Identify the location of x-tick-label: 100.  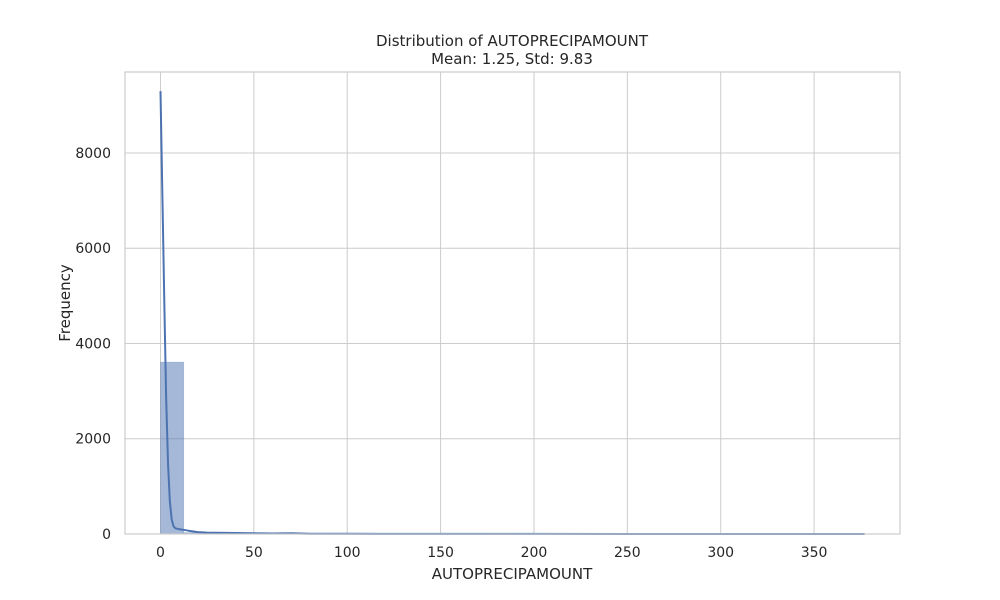
(347, 553).